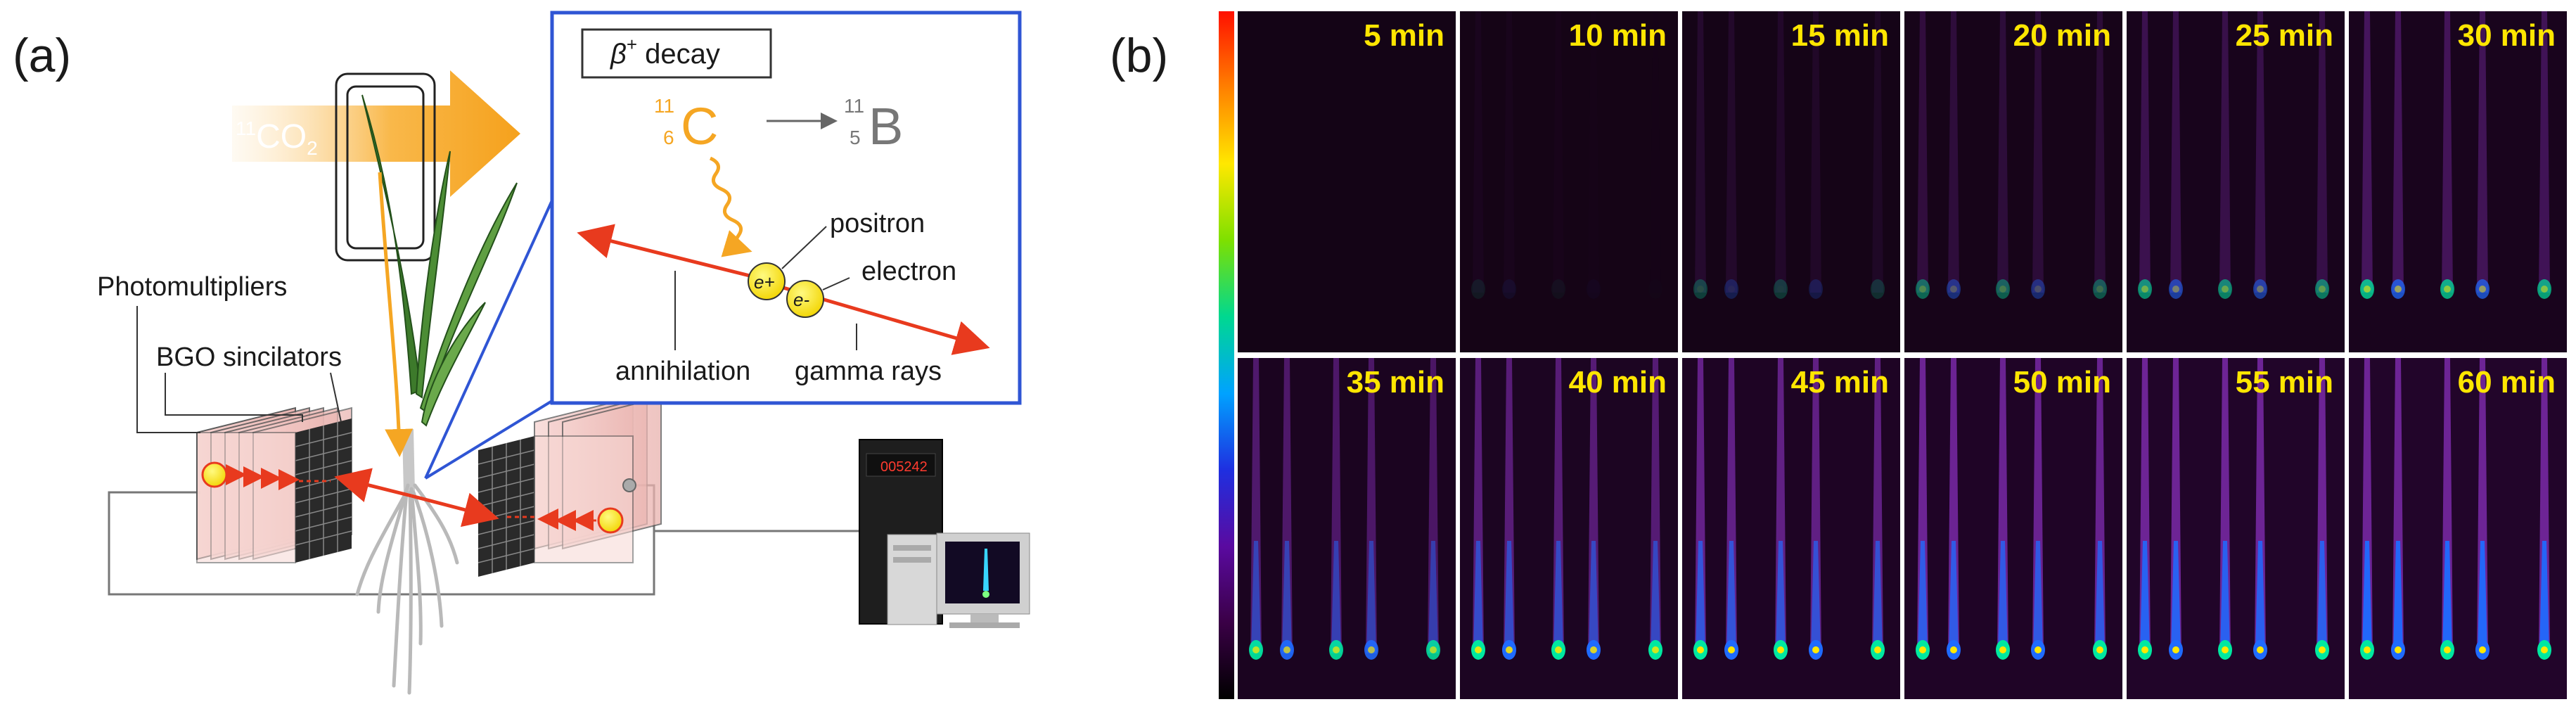  I want to click on label-leaders, so click(239, 369).